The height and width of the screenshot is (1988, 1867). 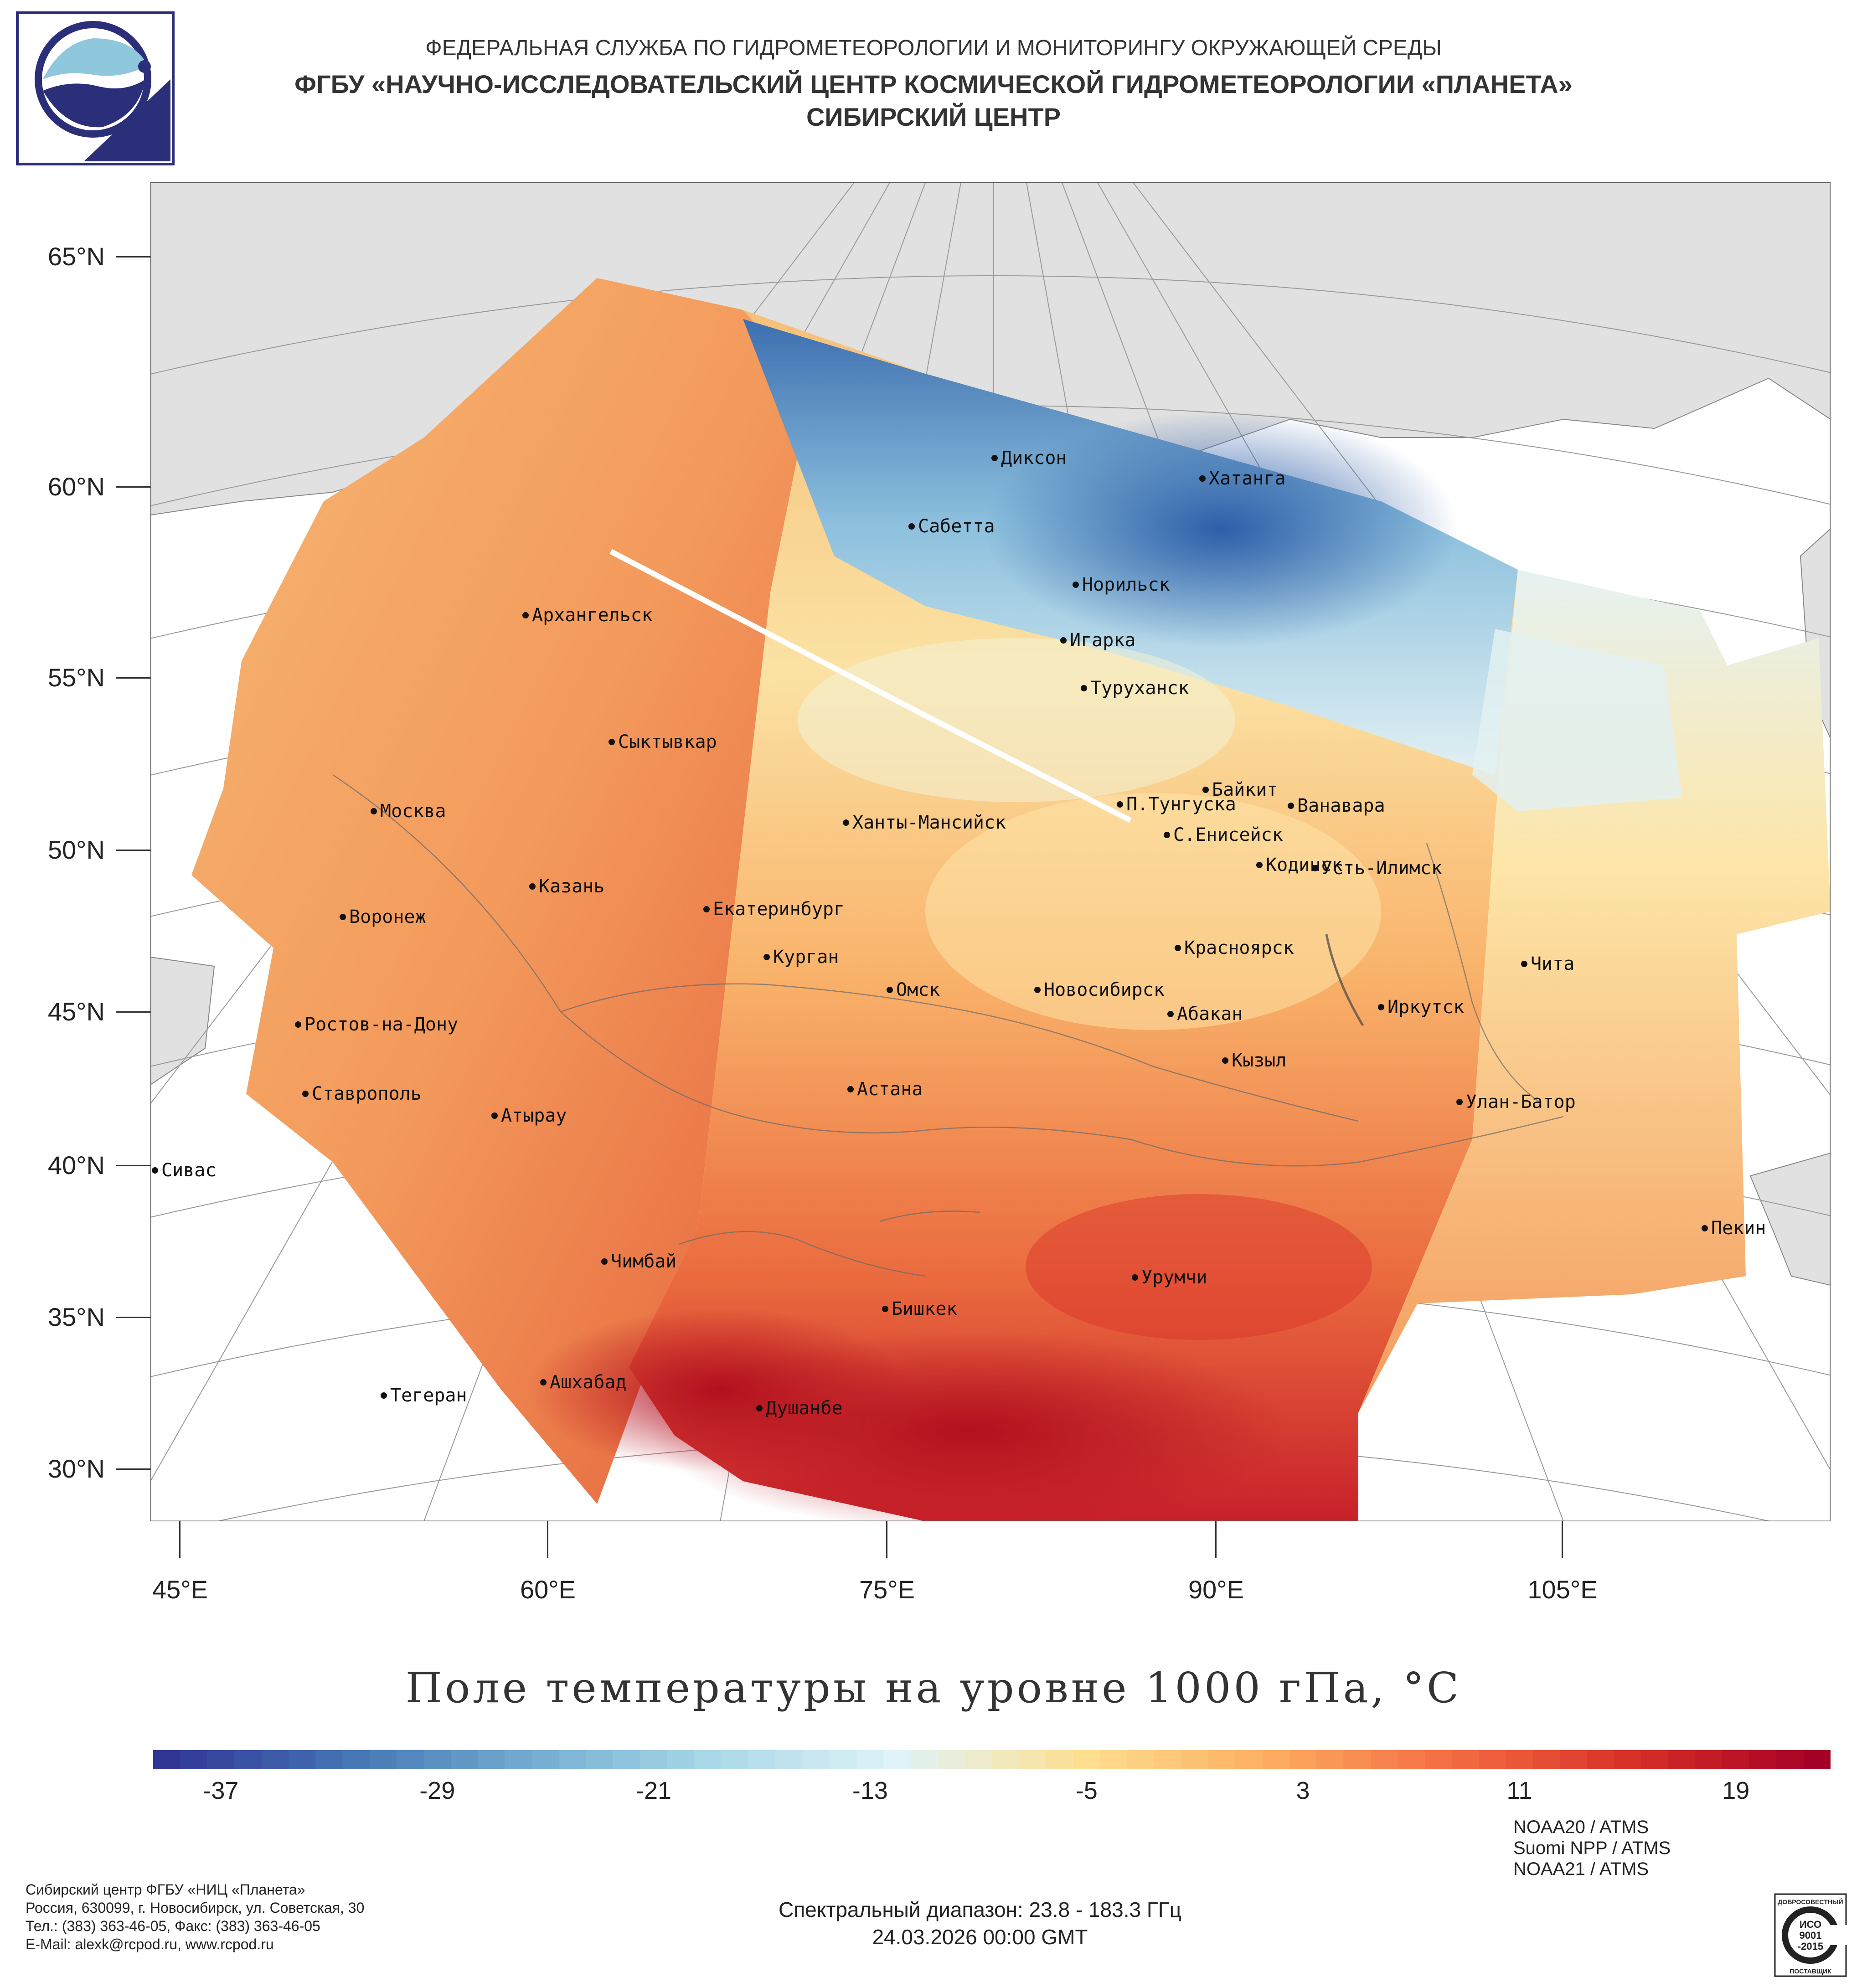 I want to click on city-rostov: Ростов-на-Дону, so click(x=376, y=1025).